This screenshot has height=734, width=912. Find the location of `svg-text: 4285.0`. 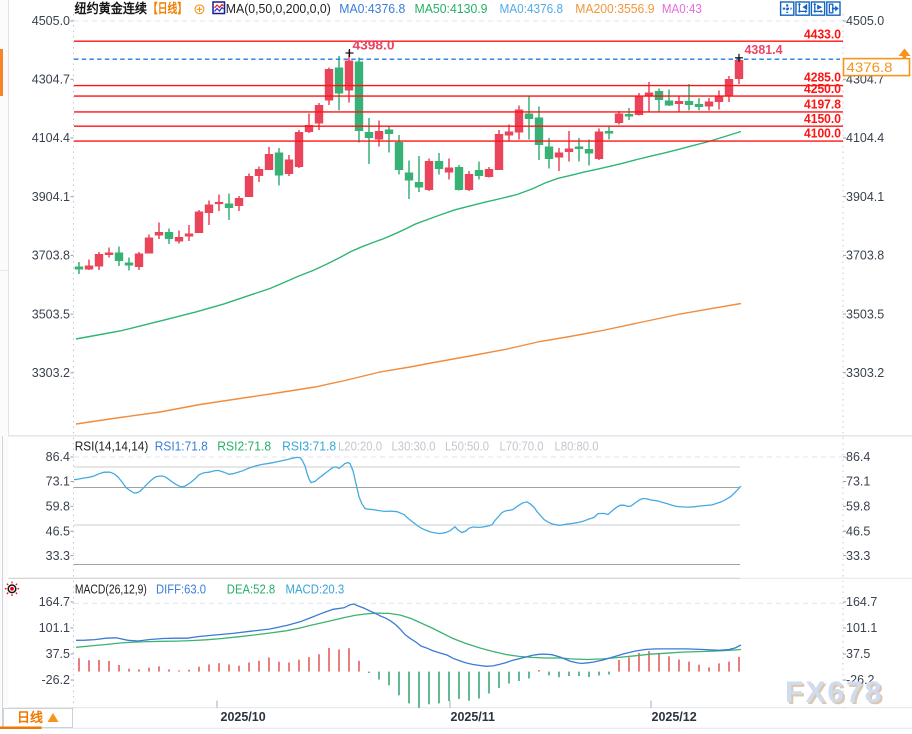

svg-text: 4285.0 is located at coordinates (822, 78).